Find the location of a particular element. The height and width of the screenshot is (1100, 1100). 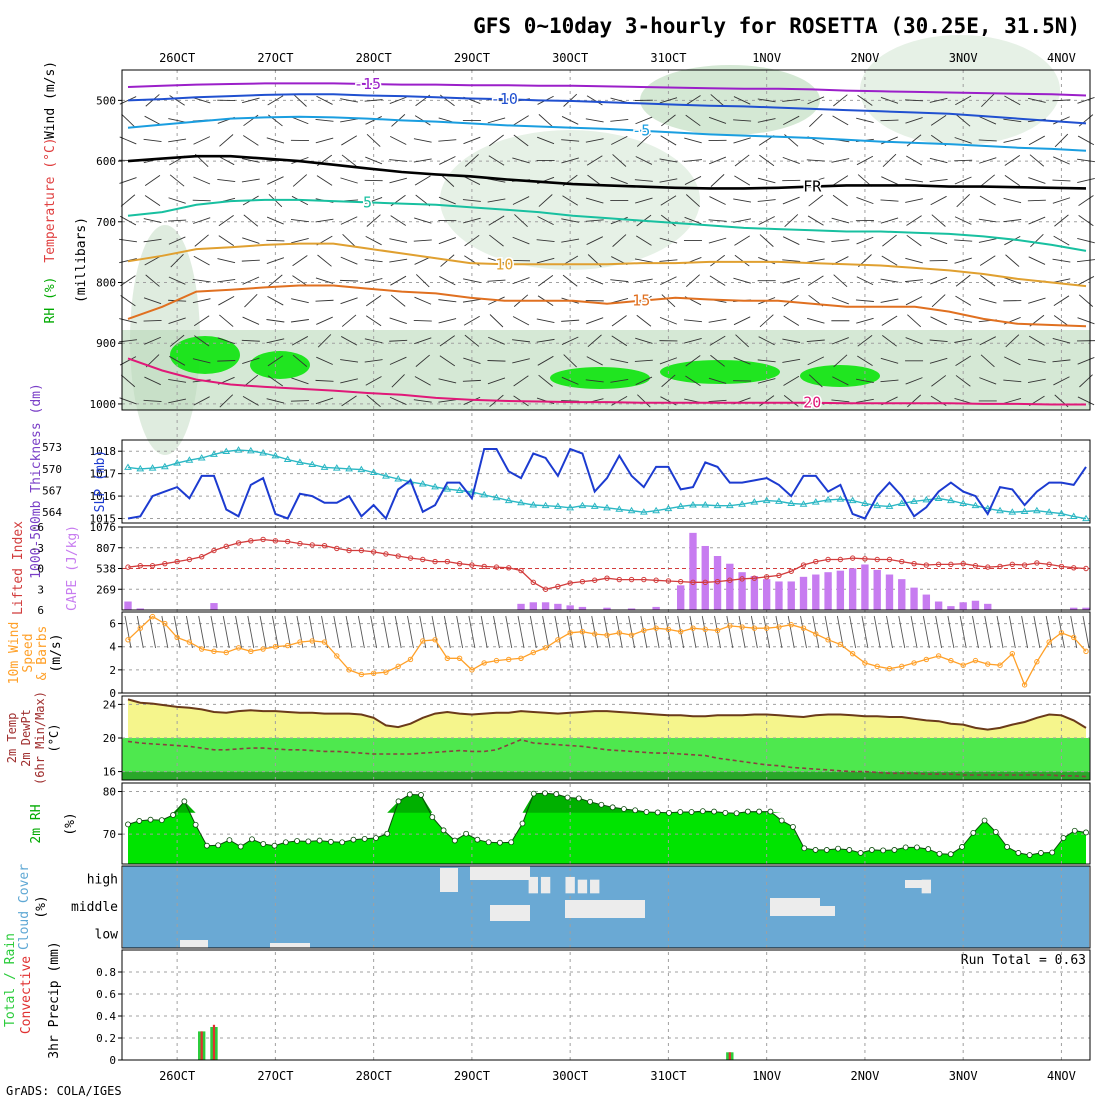

pressure-tick-label: 1000 is located at coordinates (103, 404).